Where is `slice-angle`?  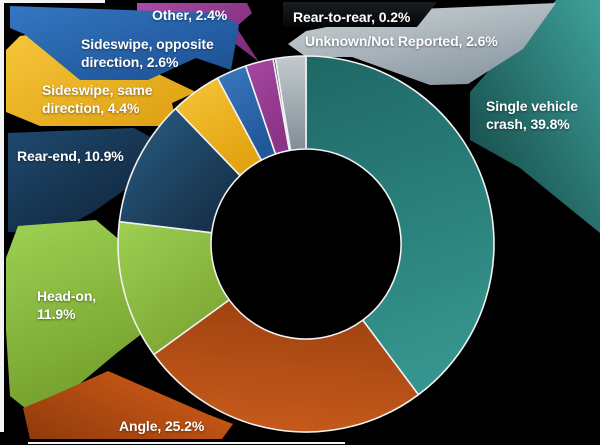 slice-angle is located at coordinates (286, 366).